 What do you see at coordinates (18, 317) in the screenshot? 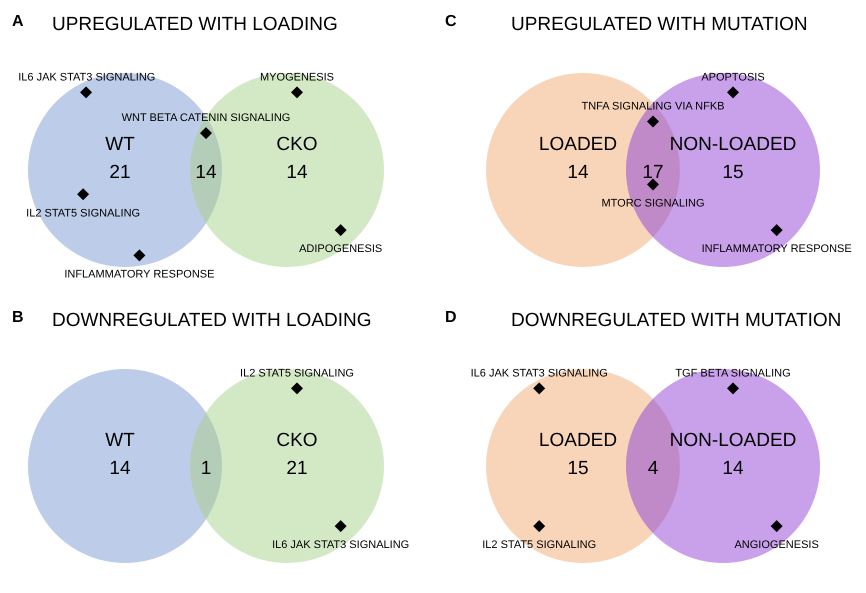
I see `text: B` at bounding box center [18, 317].